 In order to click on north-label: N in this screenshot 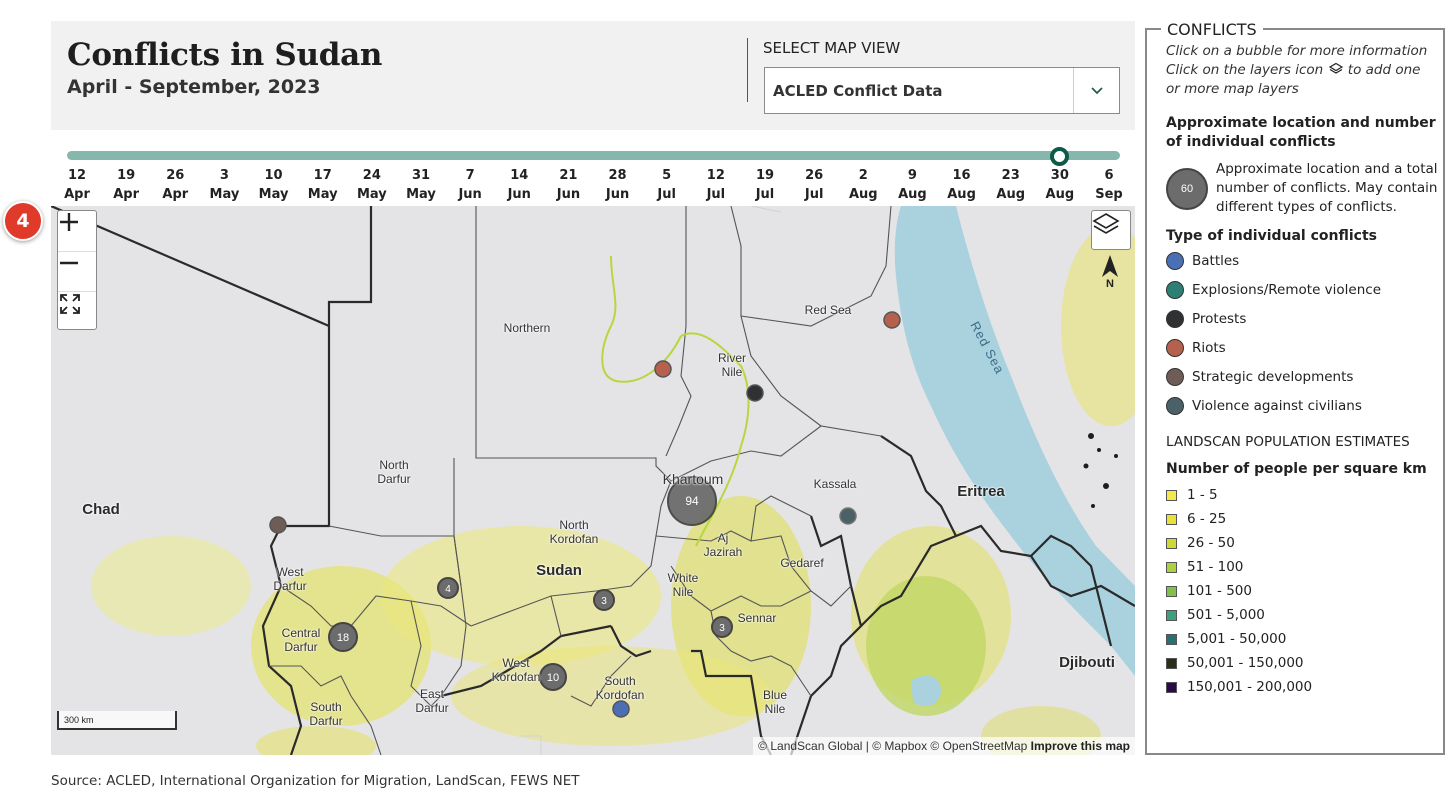, I will do `click(1110, 284)`.